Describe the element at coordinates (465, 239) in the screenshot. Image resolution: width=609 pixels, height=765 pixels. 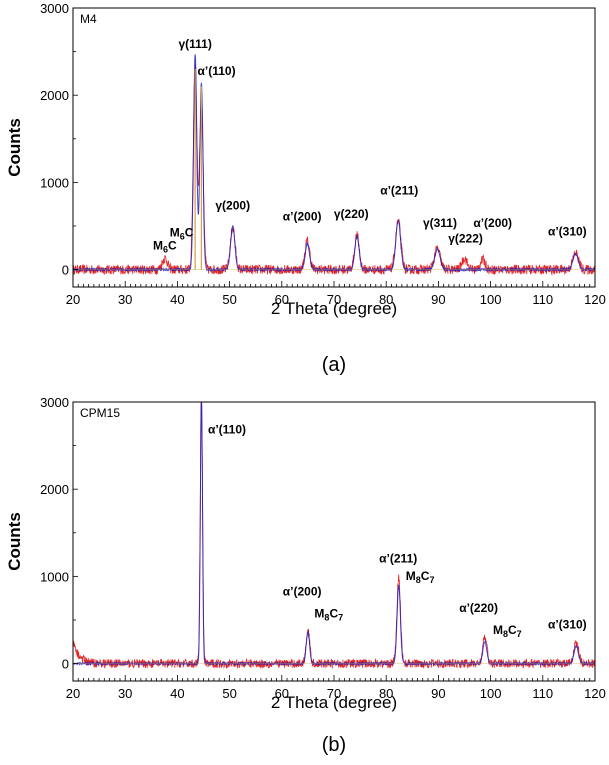
I see `peak-label: γ(222)` at that location.